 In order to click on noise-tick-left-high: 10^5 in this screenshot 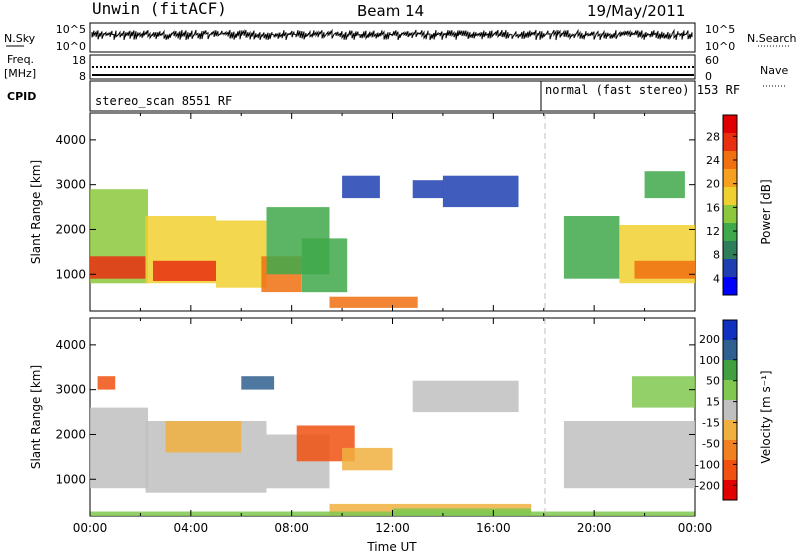, I will do `click(71, 29)`.